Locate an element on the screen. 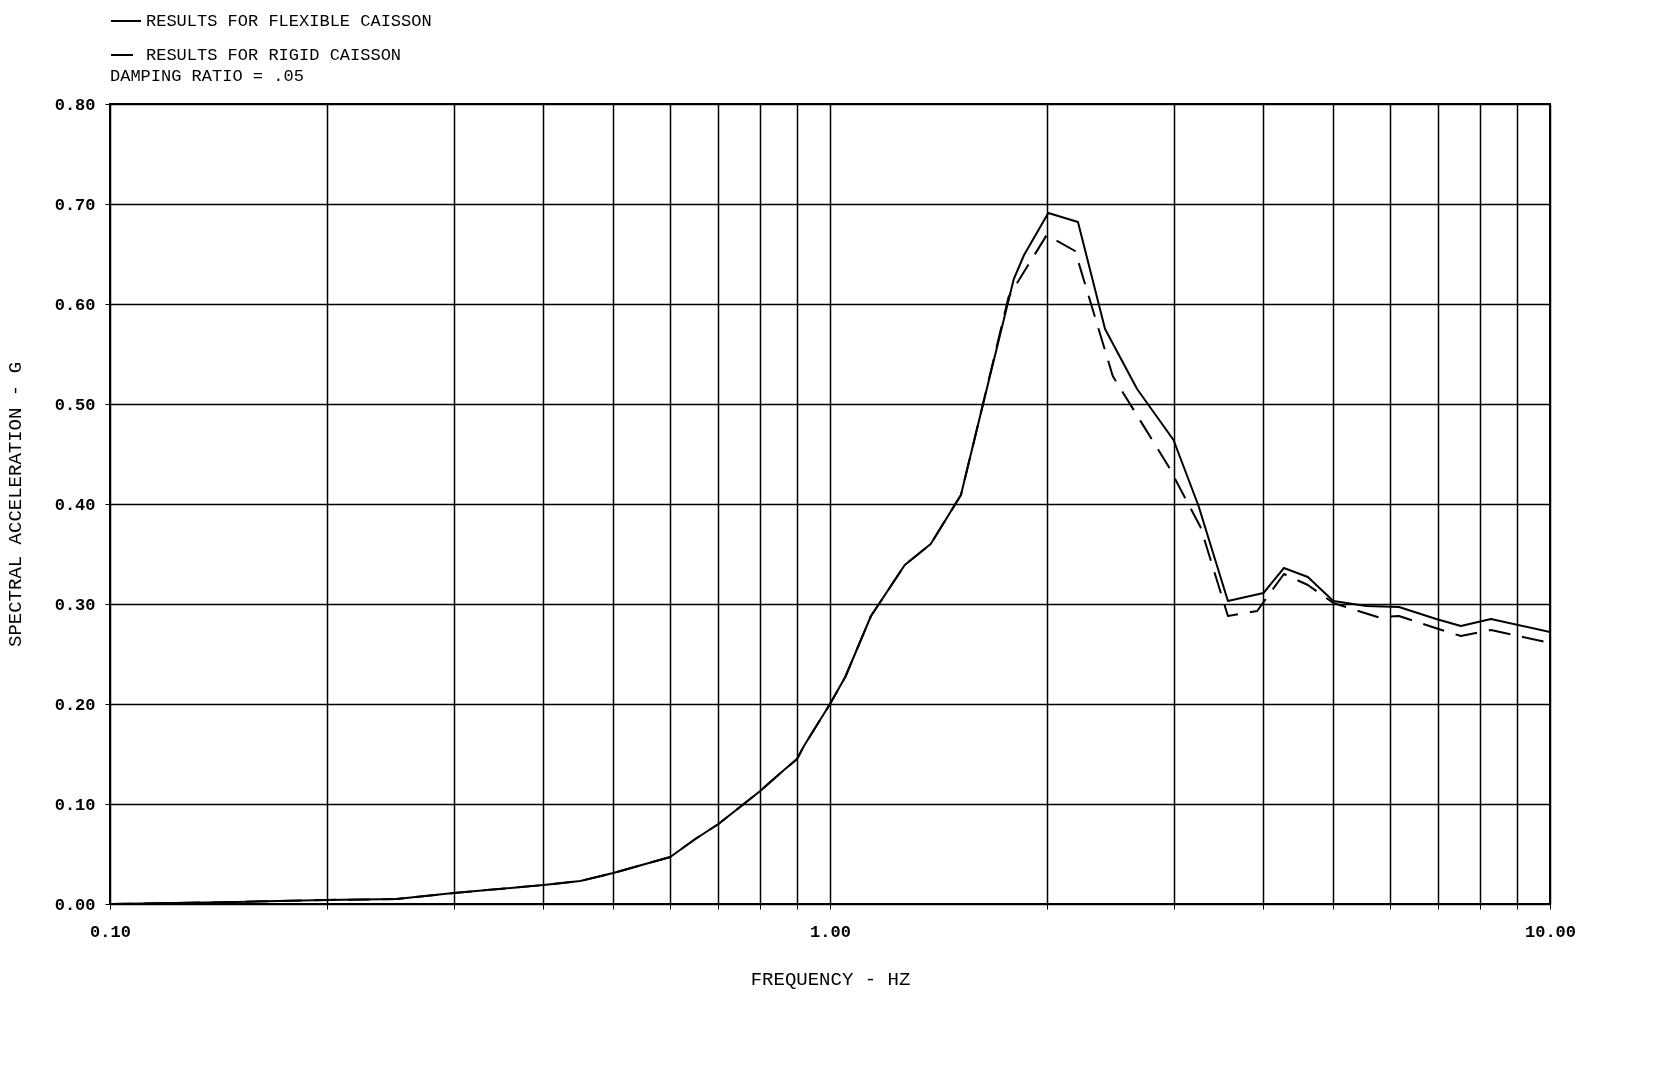 This screenshot has width=1668, height=1090. y-axis-title: SPECTRAL ACCELERATION - G is located at coordinates (15, 504).